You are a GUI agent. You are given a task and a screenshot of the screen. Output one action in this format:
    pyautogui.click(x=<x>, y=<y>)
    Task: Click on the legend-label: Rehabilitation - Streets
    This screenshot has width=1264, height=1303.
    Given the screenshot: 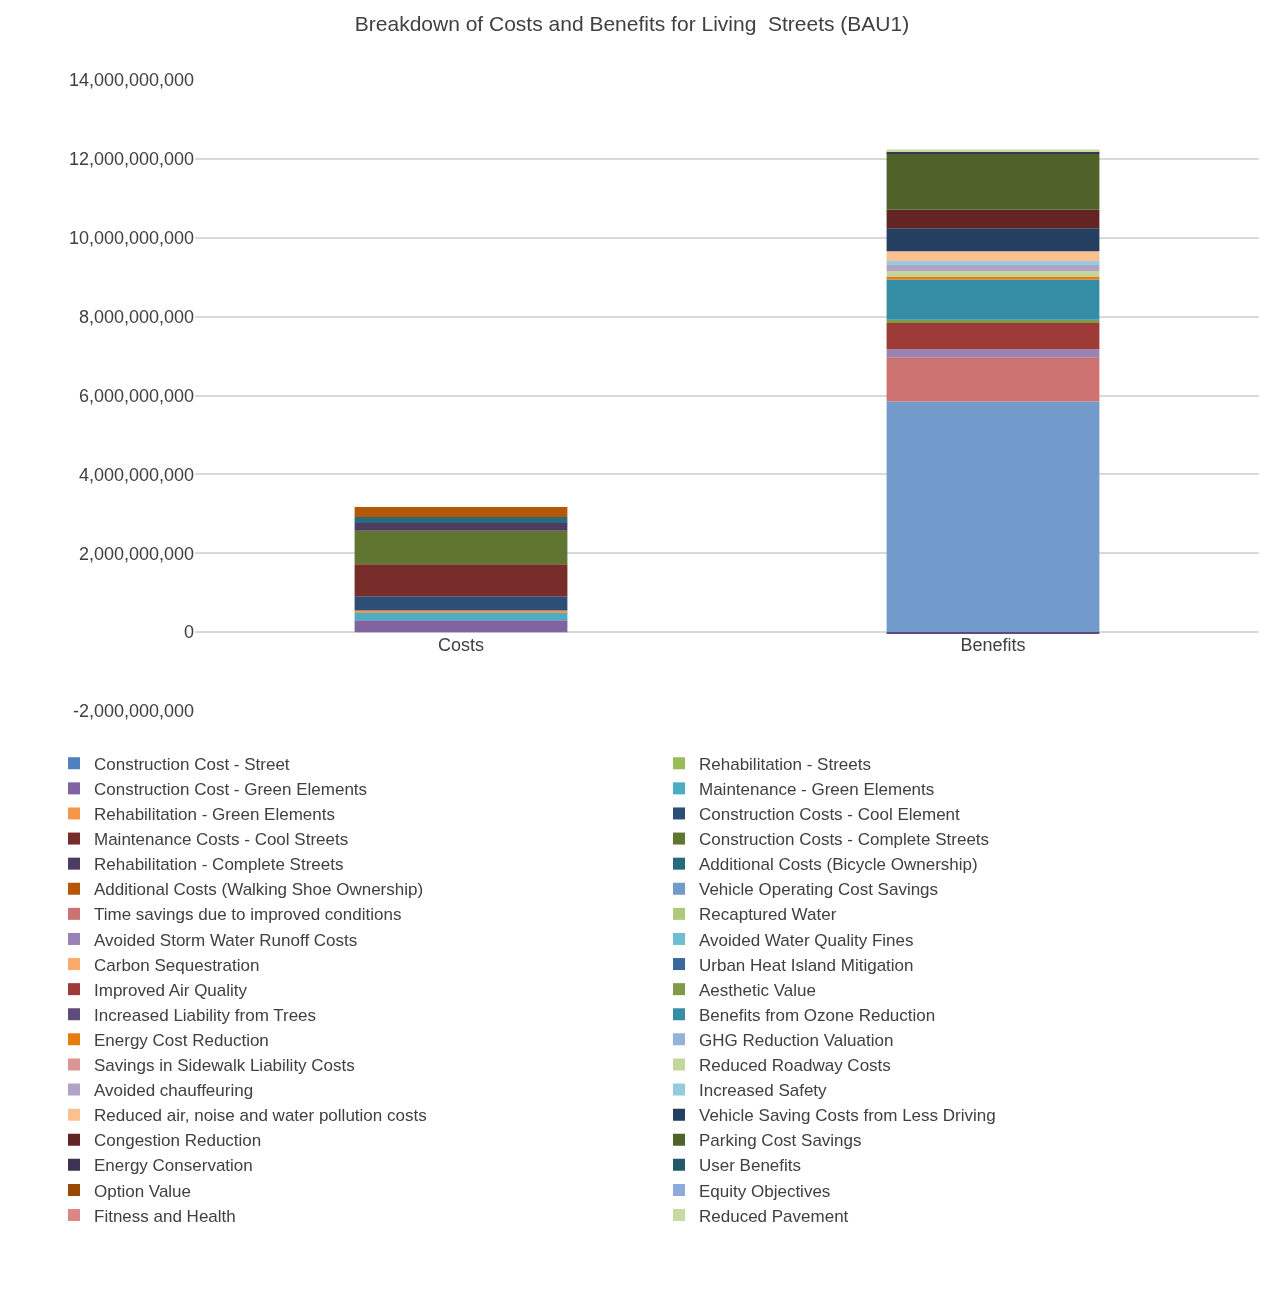 What is the action you would take?
    pyautogui.click(x=785, y=764)
    